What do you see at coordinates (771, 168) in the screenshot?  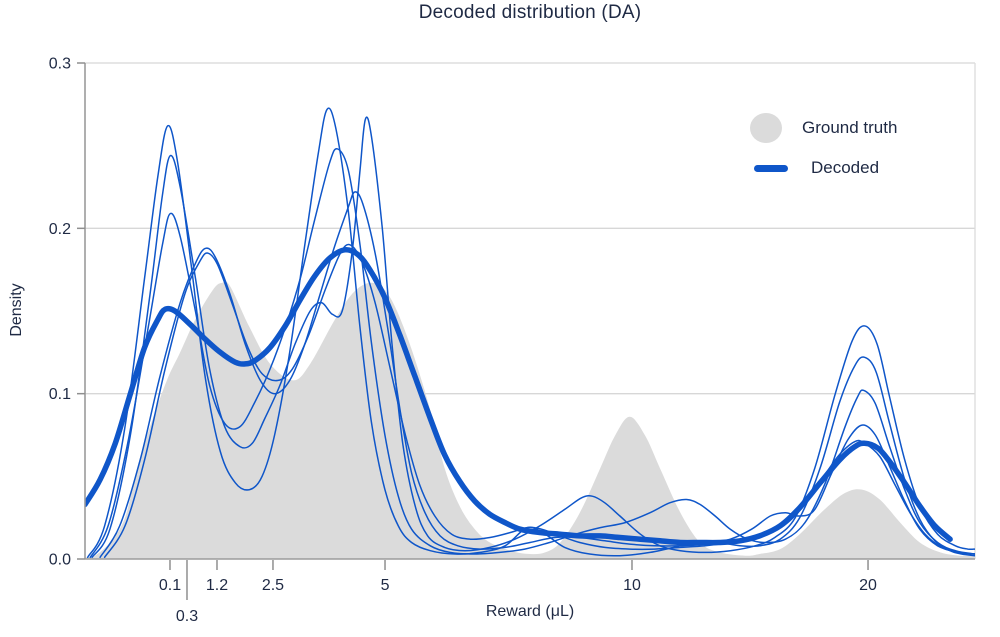 I see `decoded-swatch-icon` at bounding box center [771, 168].